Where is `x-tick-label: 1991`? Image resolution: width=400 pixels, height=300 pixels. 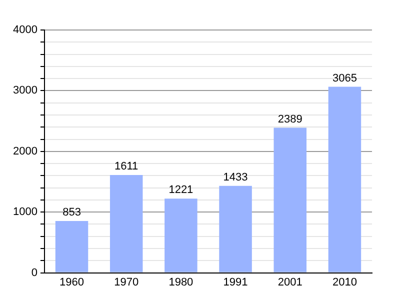
x-tick-label: 1991 is located at coordinates (235, 282).